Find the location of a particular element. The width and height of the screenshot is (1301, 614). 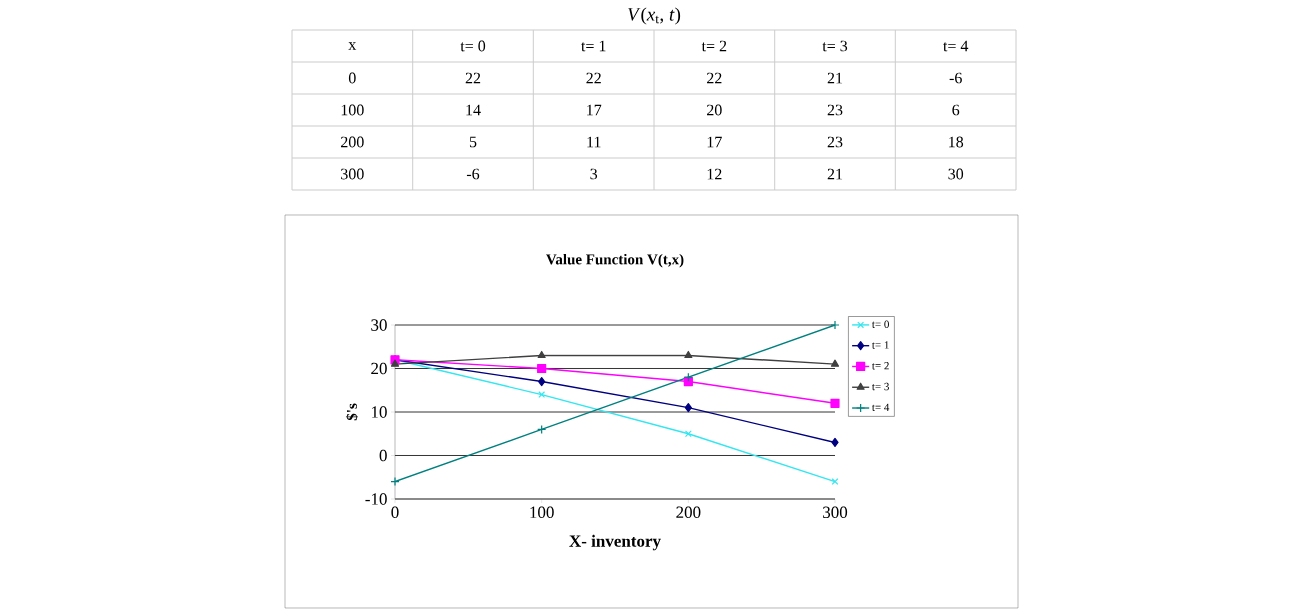

x-axis-title: X- inventory is located at coordinates (615, 542).